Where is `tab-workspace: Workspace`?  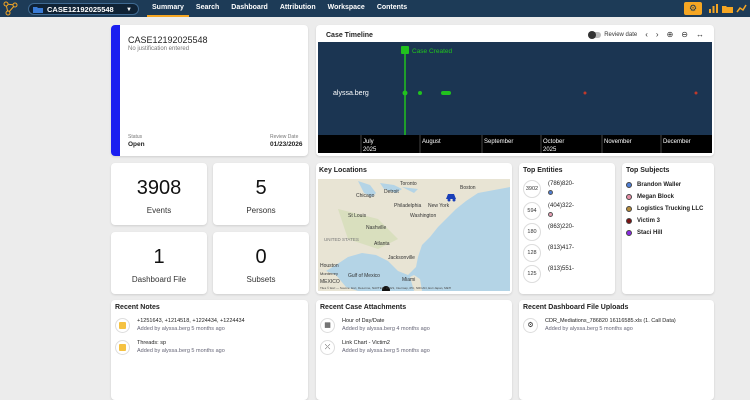 tab-workspace: Workspace is located at coordinates (346, 7).